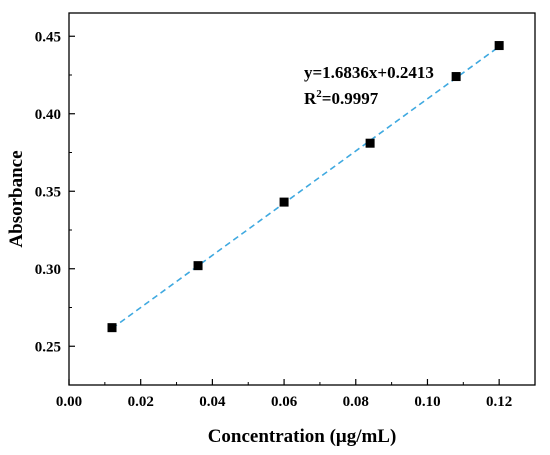 Image resolution: width=550 pixels, height=455 pixels. I want to click on x-tick-label: 0.08, so click(356, 402).